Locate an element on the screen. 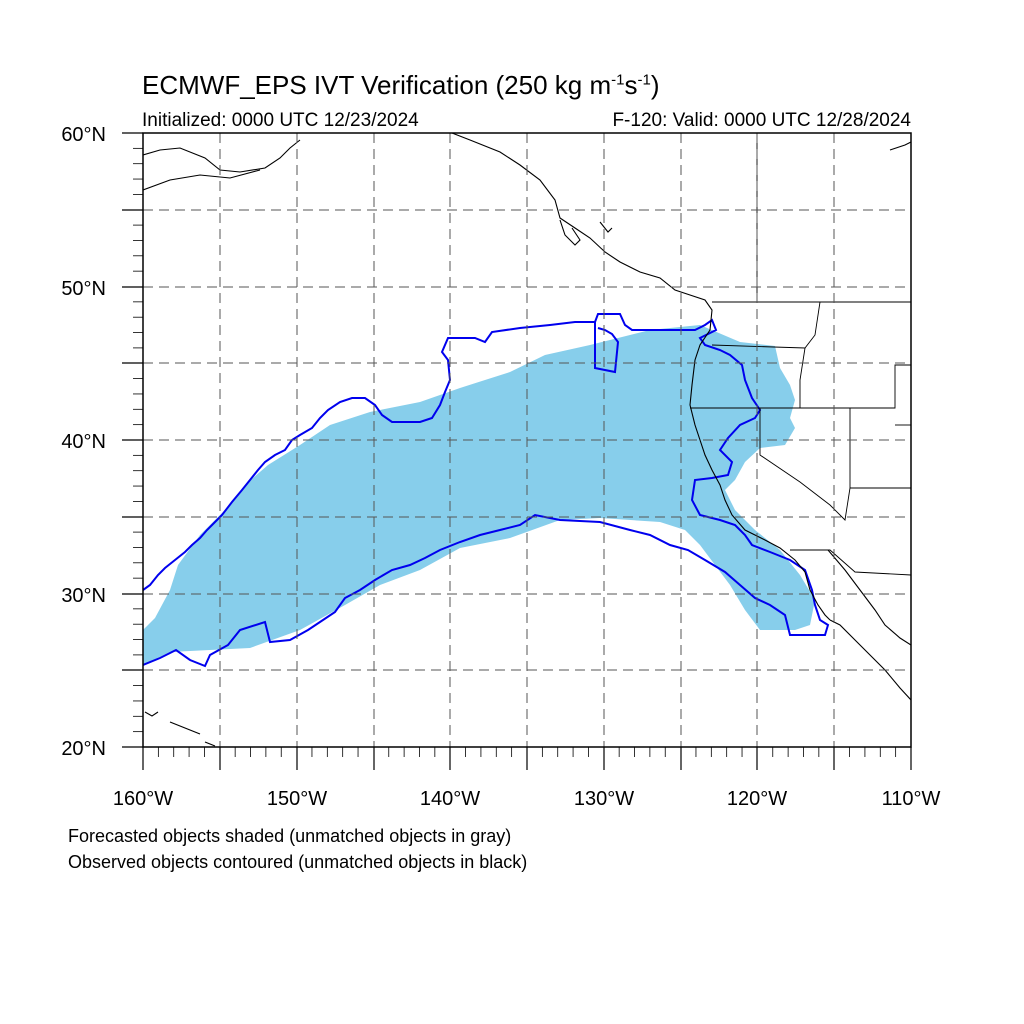  lon-label-130w: 130°W is located at coordinates (604, 799).